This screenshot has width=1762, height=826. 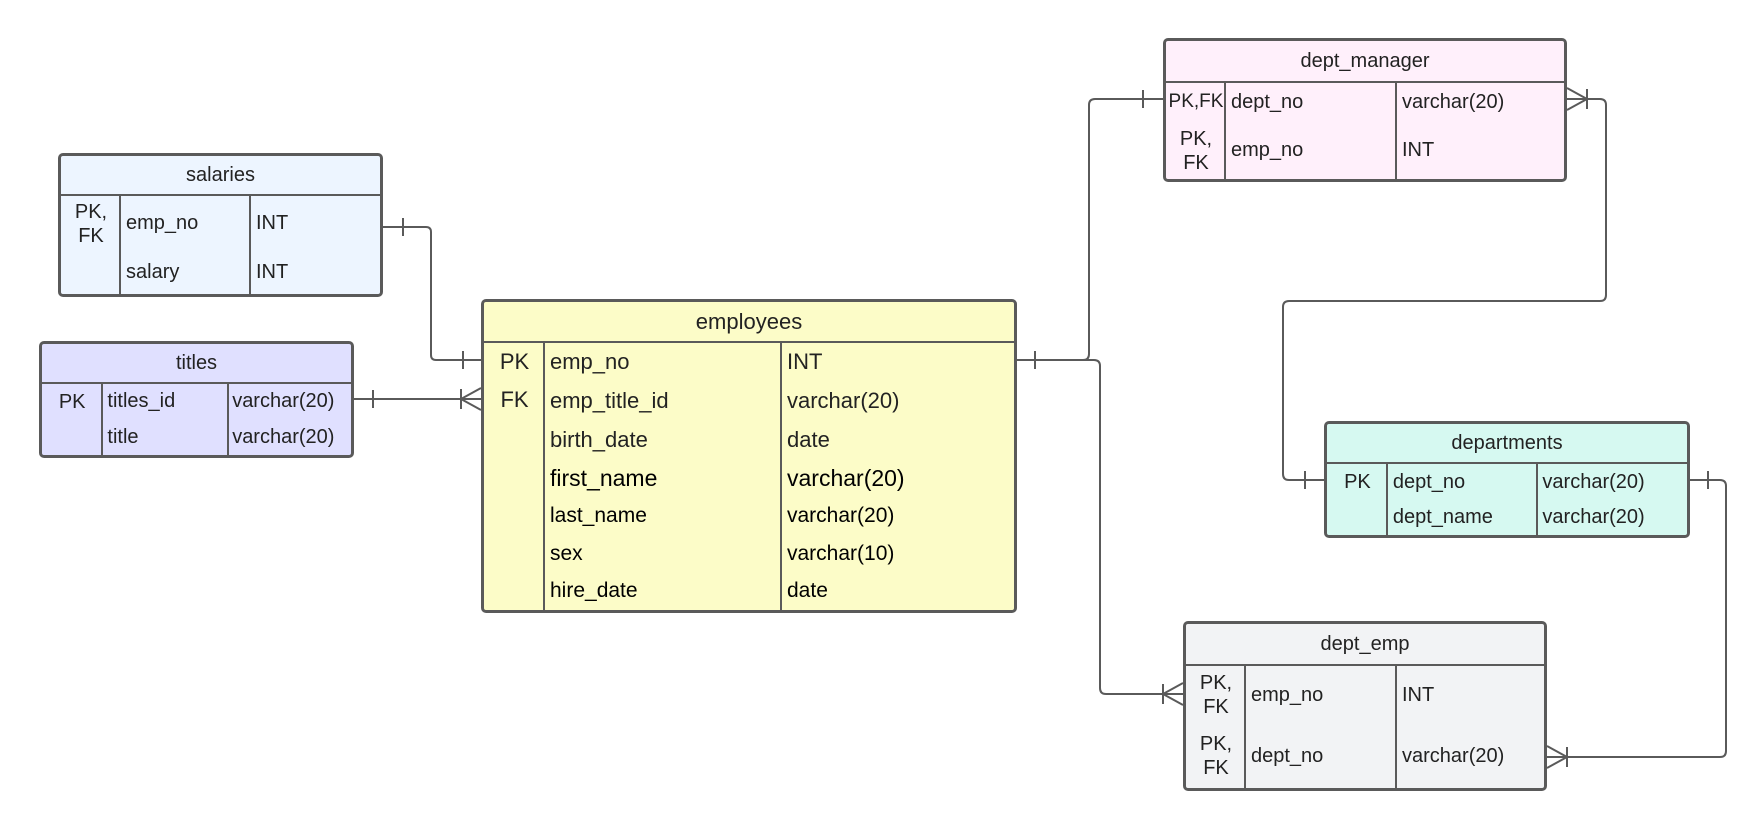 I want to click on column-name: last_name, so click(x=598, y=515).